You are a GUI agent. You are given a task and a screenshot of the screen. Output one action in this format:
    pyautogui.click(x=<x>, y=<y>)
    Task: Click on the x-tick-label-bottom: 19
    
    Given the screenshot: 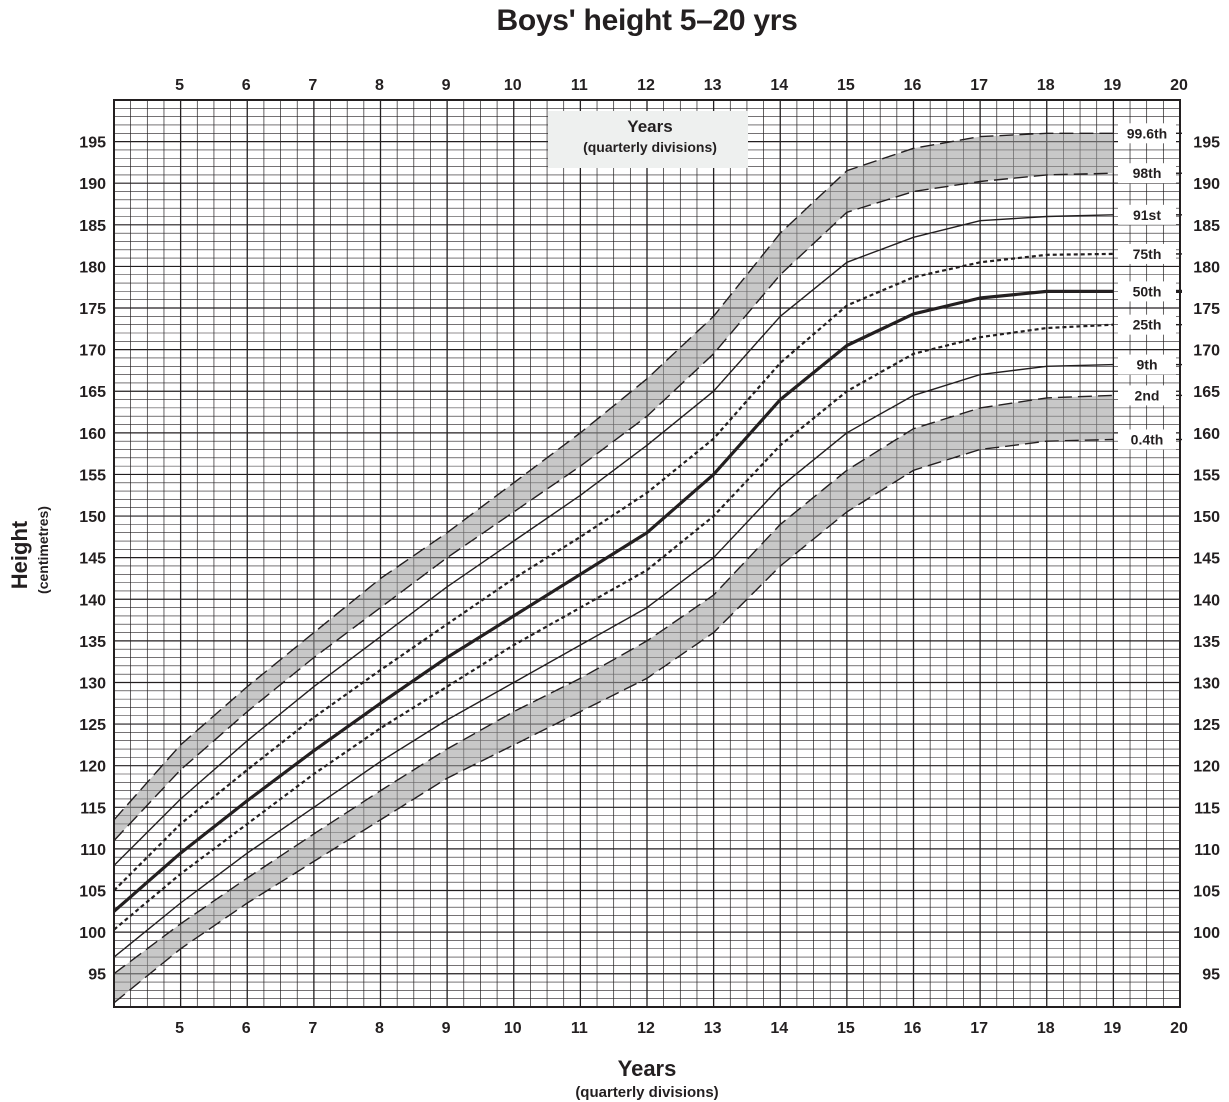 What is the action you would take?
    pyautogui.click(x=1112, y=1028)
    